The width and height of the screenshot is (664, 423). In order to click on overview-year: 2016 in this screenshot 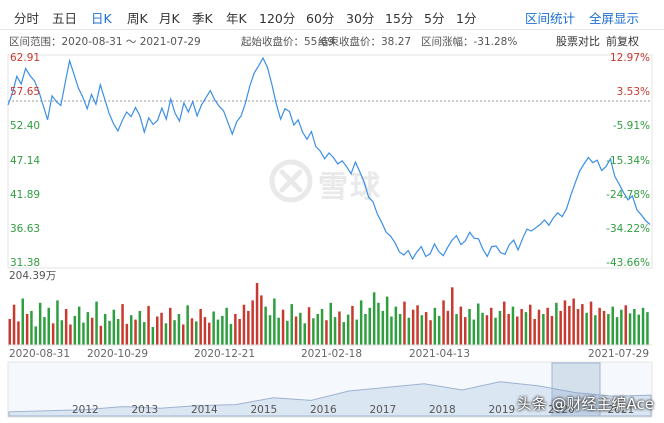, I will do `click(323, 410)`.